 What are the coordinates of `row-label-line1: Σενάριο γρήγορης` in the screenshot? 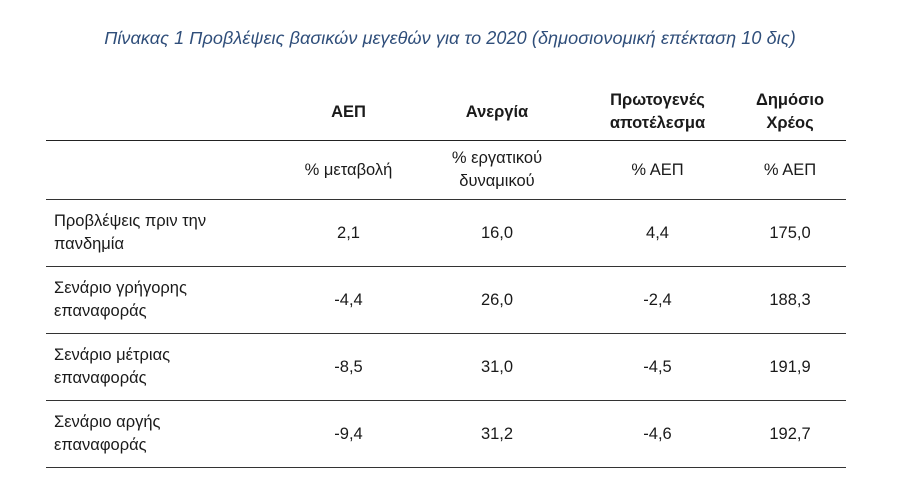 It's located at (120, 288).